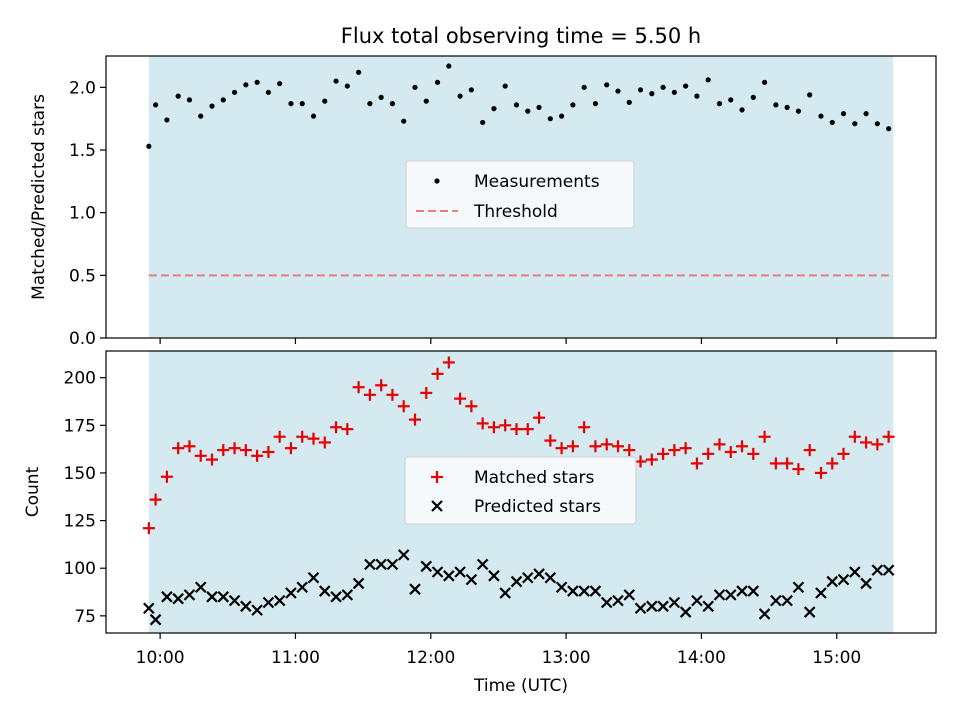 The width and height of the screenshot is (960, 720). I want to click on chart-title: Flux total observing time = 5.50 h, so click(521, 36).